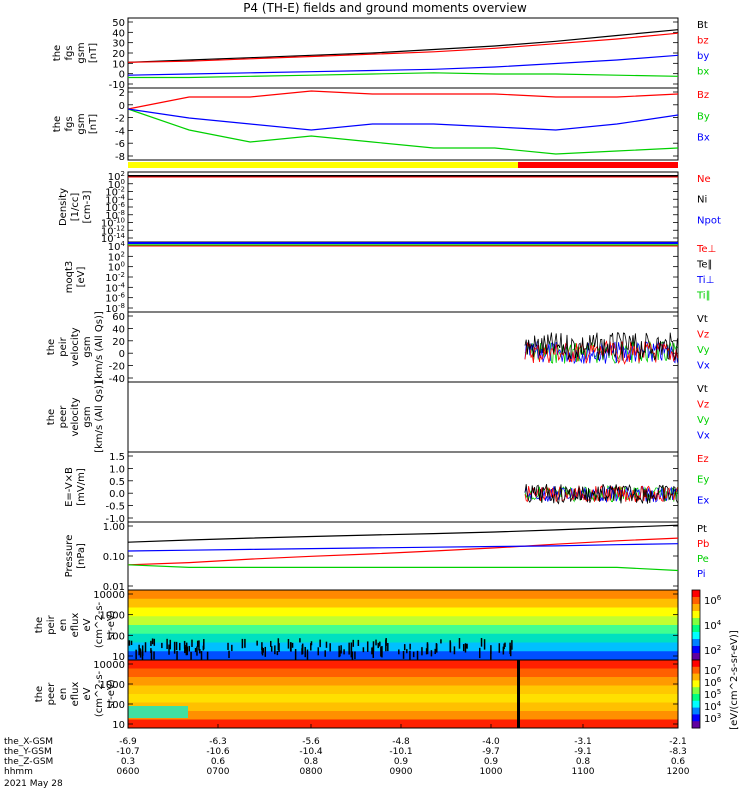 This screenshot has width=750, height=800. Describe the element at coordinates (128, 762) in the screenshot. I see `x-tick-label: 0.3` at that location.